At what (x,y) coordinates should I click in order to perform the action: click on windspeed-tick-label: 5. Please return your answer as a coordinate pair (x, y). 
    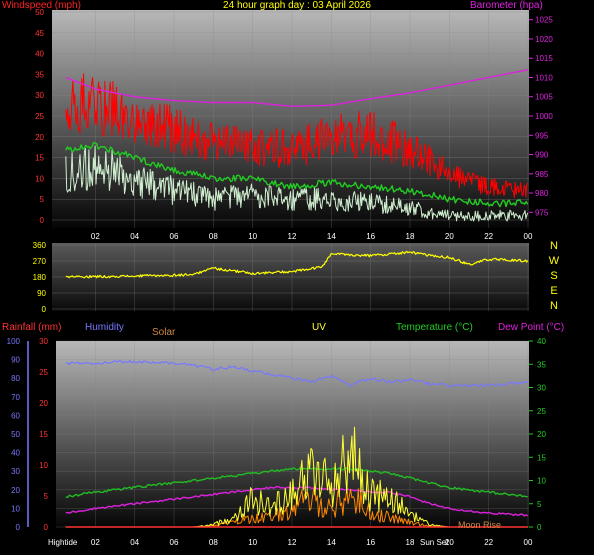
    Looking at the image, I should click on (42, 199).